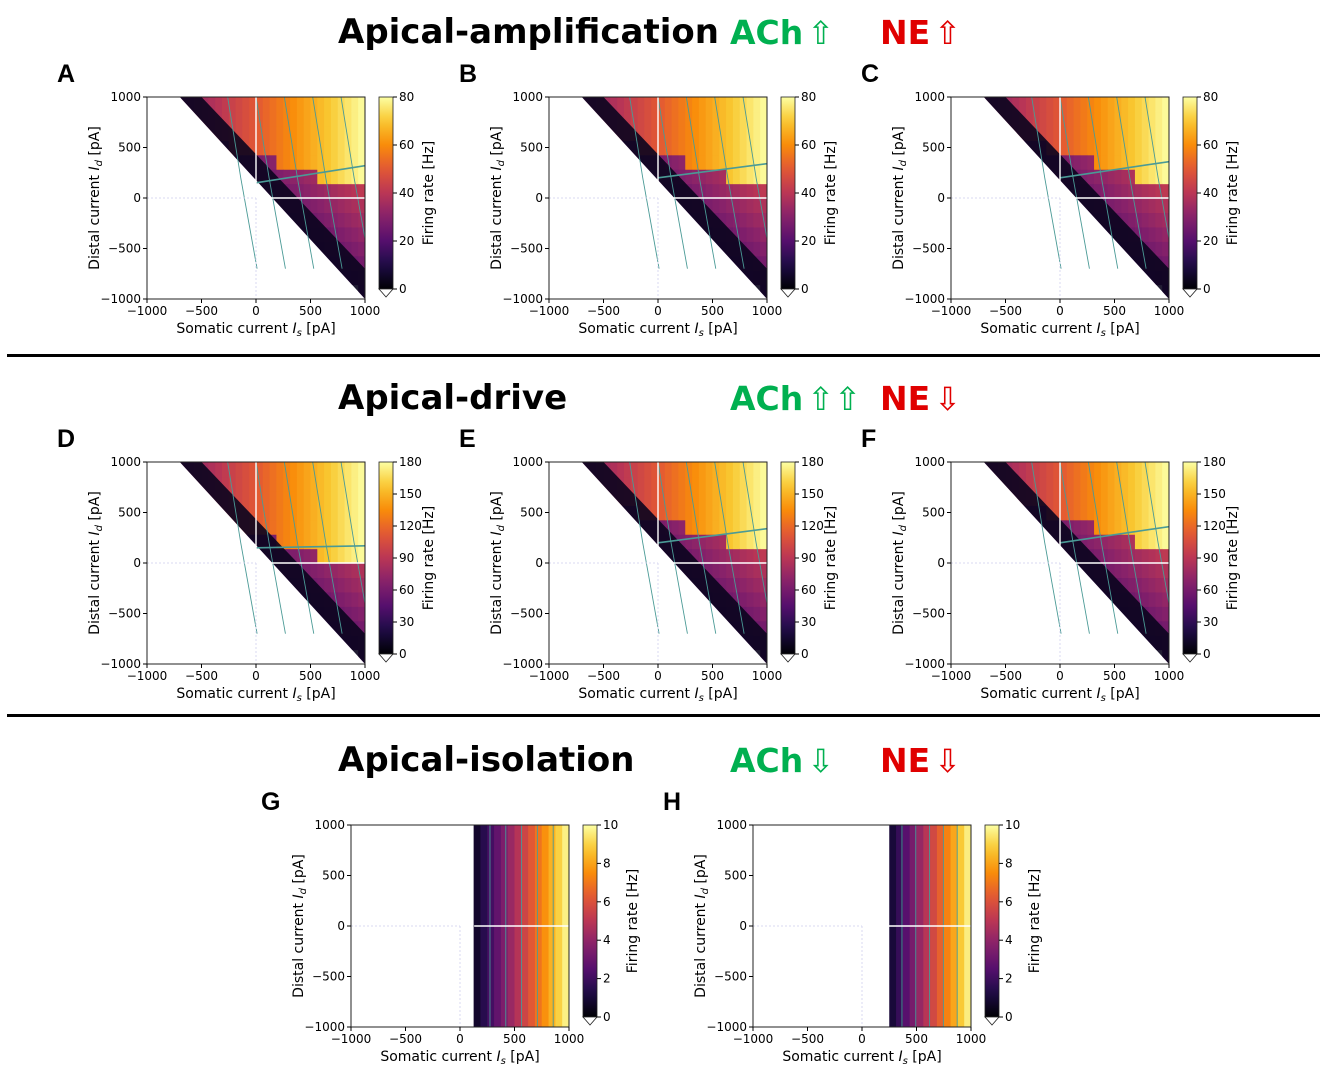 Image resolution: width=1325 pixels, height=1075 pixels. What do you see at coordinates (271, 802) in the screenshot?
I see `panel-letter: G` at bounding box center [271, 802].